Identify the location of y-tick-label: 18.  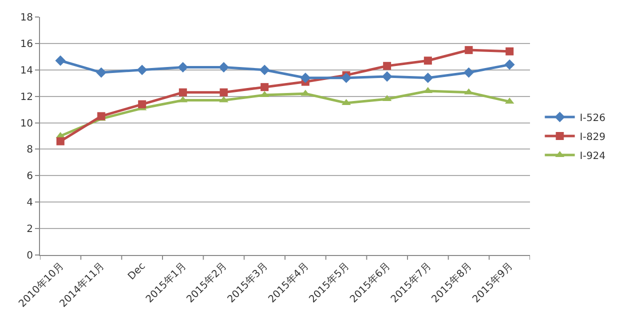
(26, 18).